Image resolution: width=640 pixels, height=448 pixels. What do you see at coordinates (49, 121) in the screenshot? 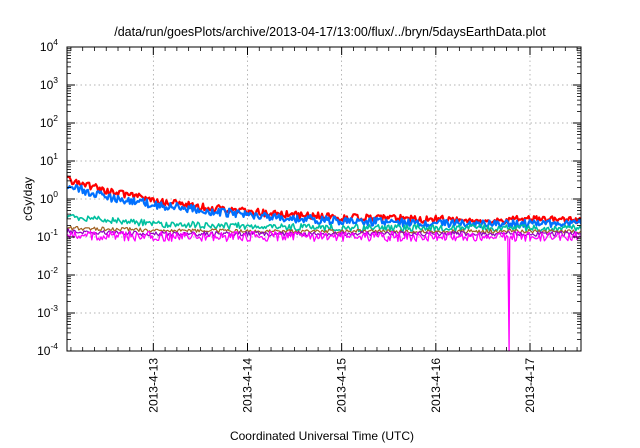
I see `y-tick-label: 10²` at bounding box center [49, 121].